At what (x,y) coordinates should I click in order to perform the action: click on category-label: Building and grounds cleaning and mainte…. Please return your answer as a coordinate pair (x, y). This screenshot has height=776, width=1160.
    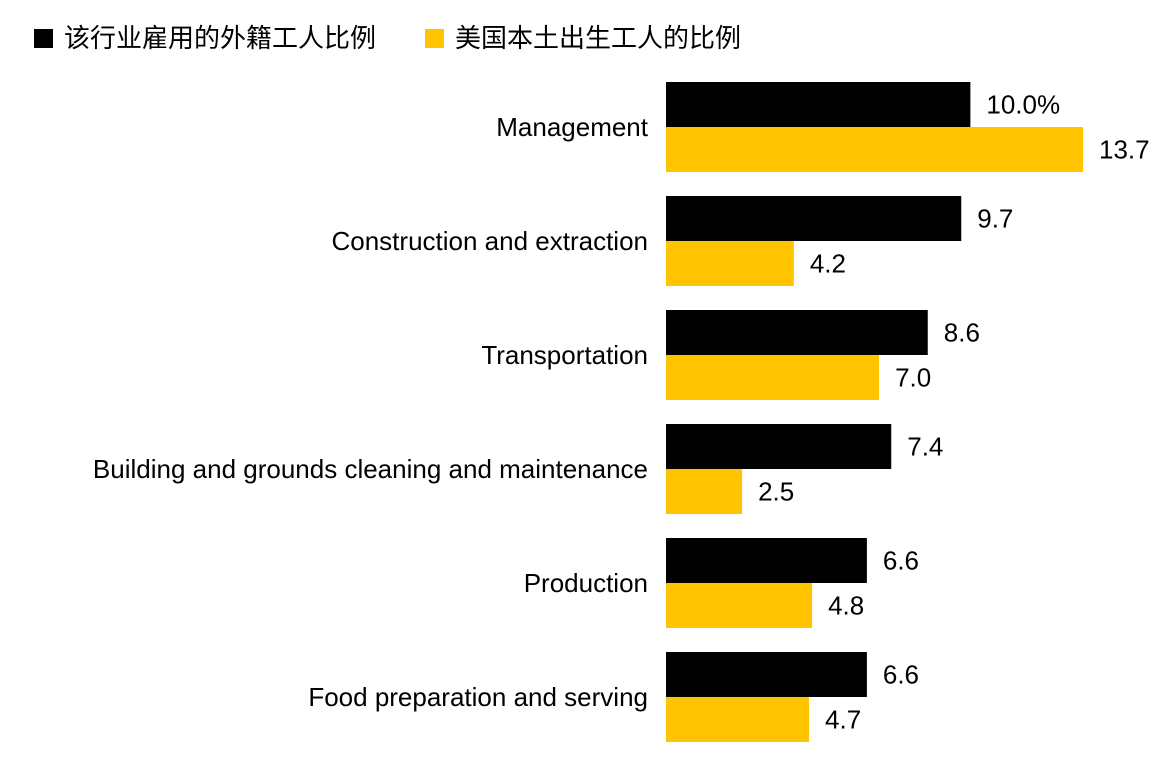
    Looking at the image, I should click on (370, 469).